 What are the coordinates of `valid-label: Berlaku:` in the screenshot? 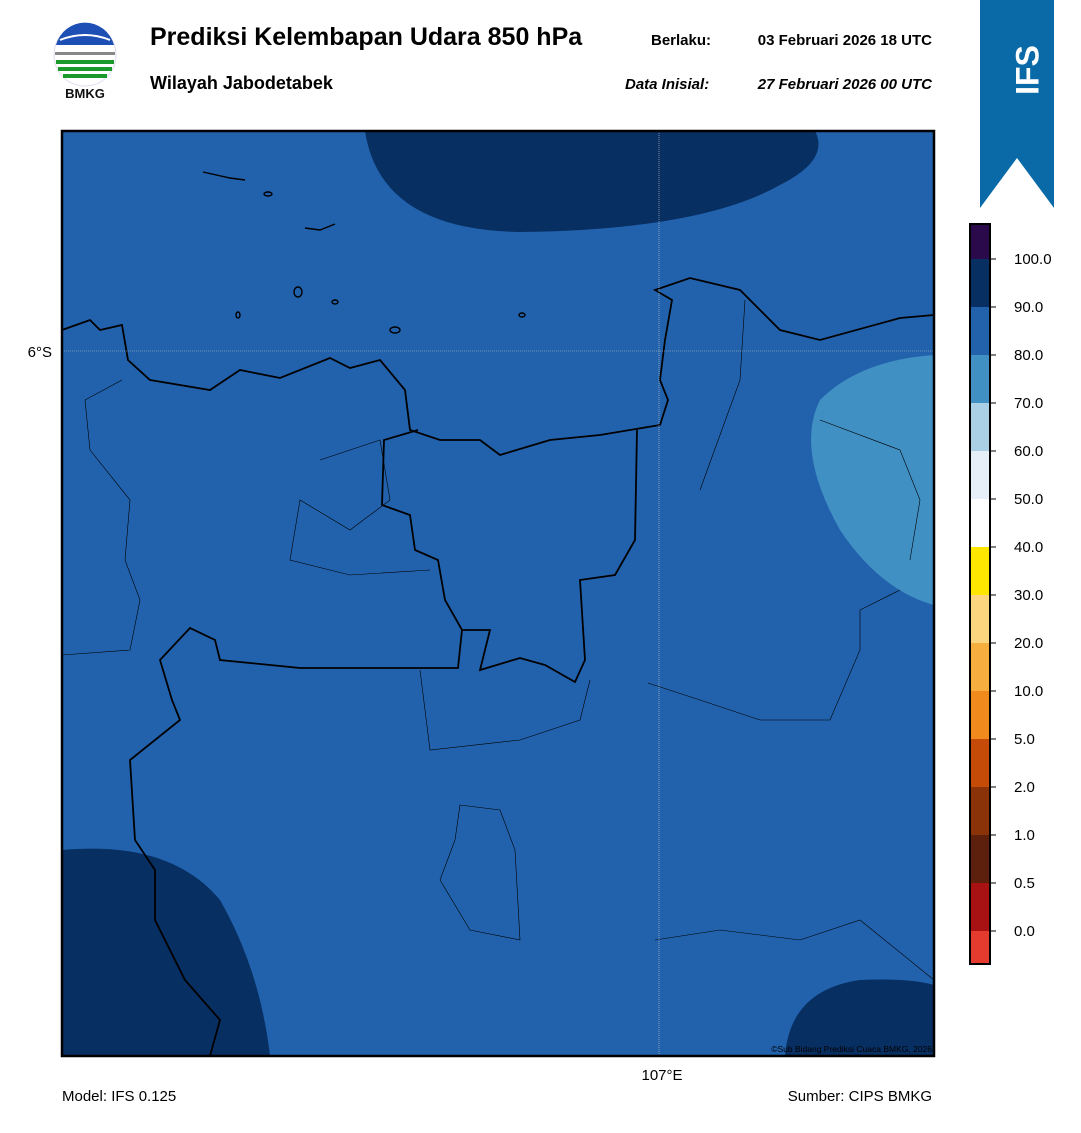 It's located at (681, 40).